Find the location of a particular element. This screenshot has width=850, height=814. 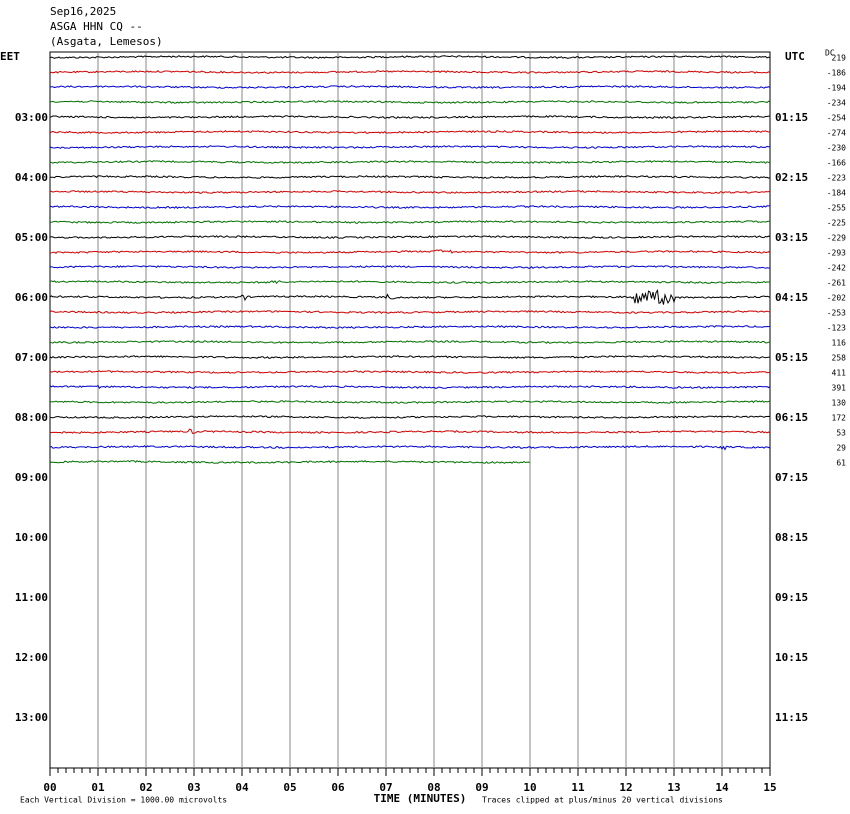

x-tick-label: 15 is located at coordinates (769, 787).